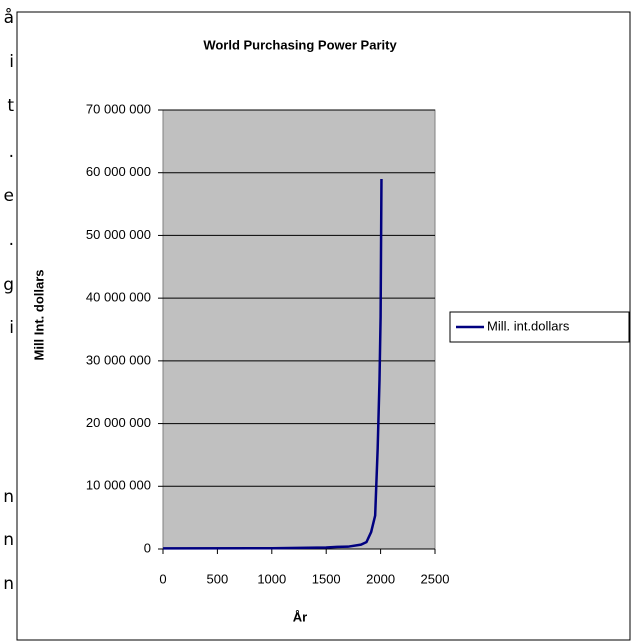  What do you see at coordinates (147, 547) in the screenshot?
I see `y-tick-label: 0` at bounding box center [147, 547].